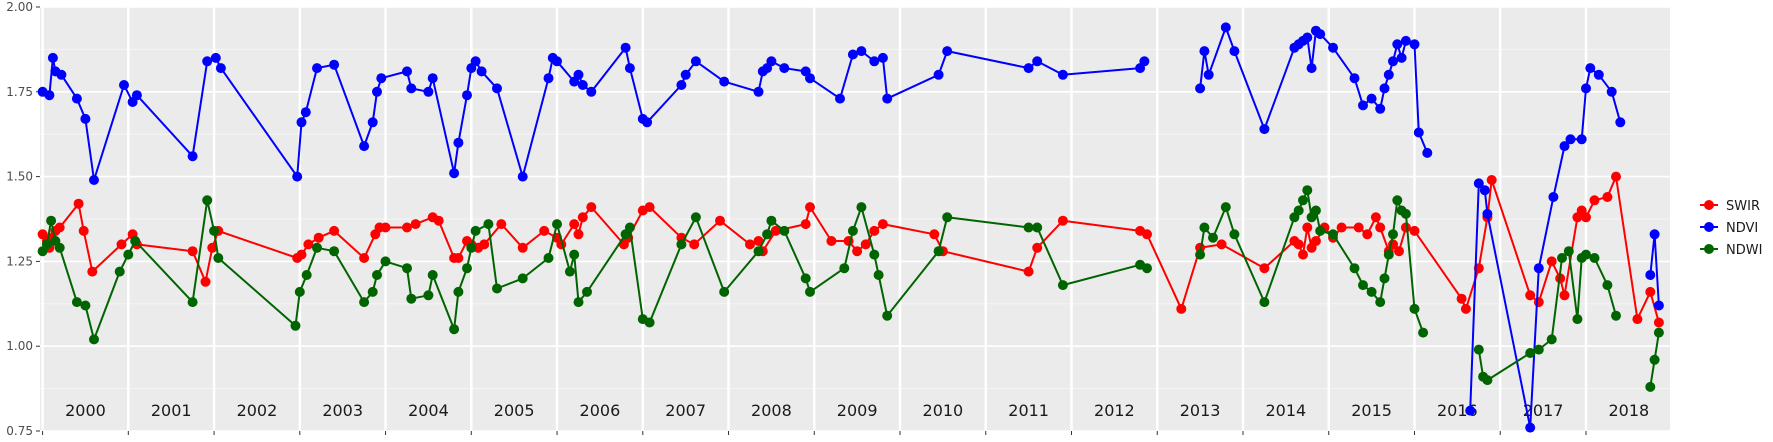 The image size is (1773, 442). Describe the element at coordinates (1543, 410) in the screenshot. I see `year-label: 2017` at that location.